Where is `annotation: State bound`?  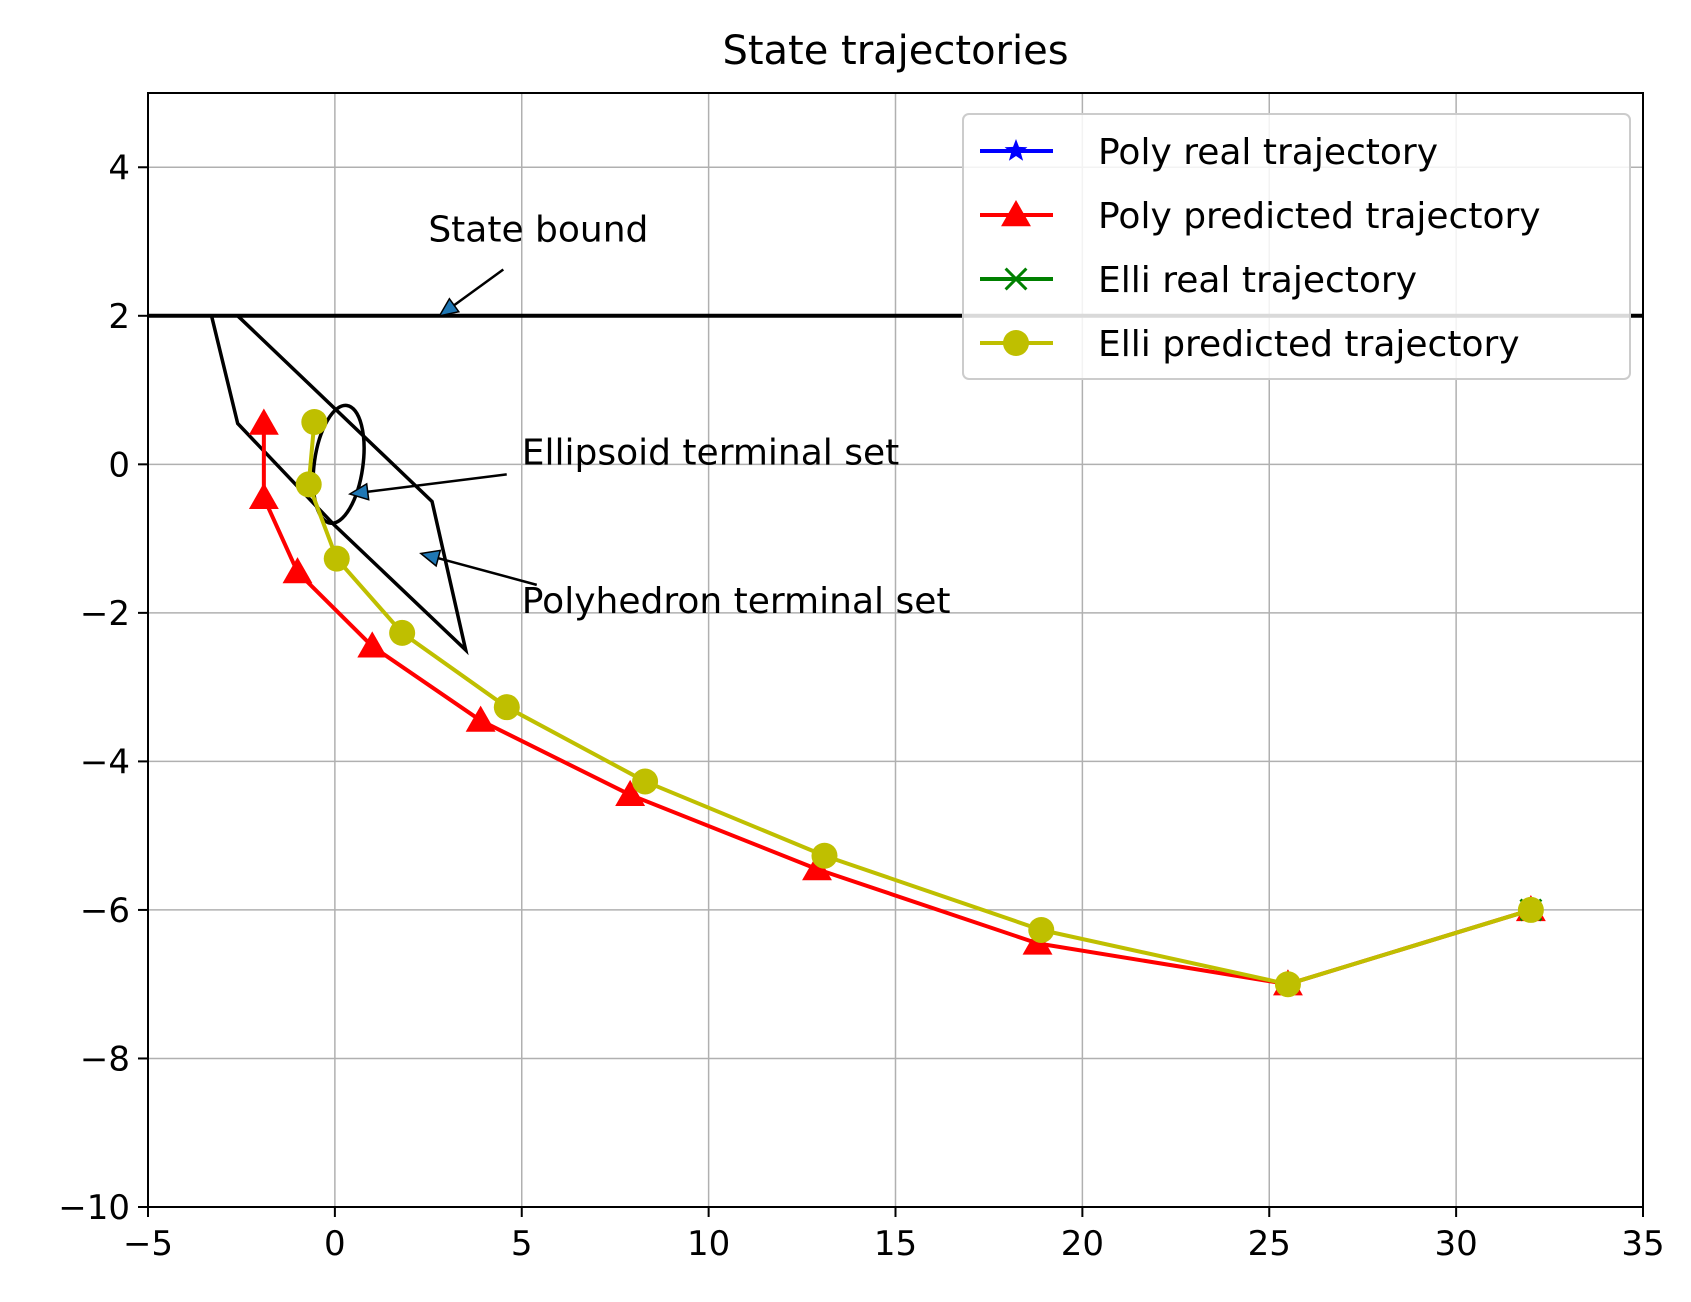 annotation: State bound is located at coordinates (538, 263).